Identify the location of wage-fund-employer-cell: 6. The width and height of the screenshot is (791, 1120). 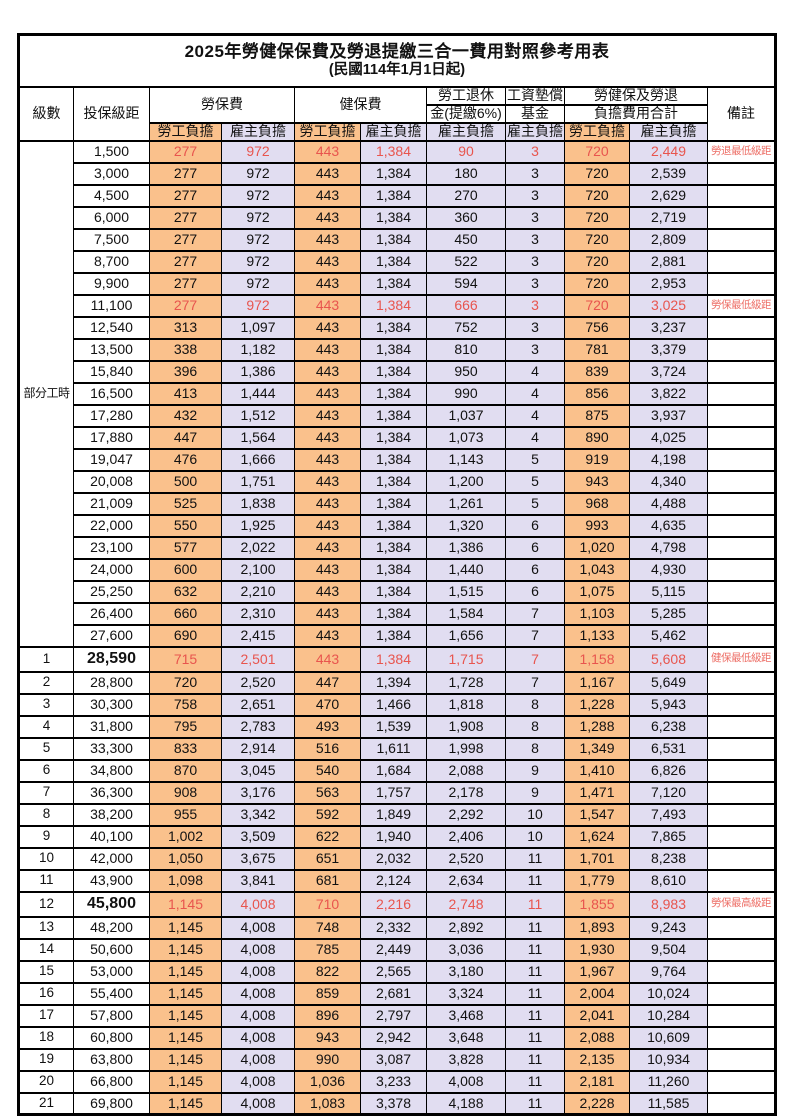
(535, 591).